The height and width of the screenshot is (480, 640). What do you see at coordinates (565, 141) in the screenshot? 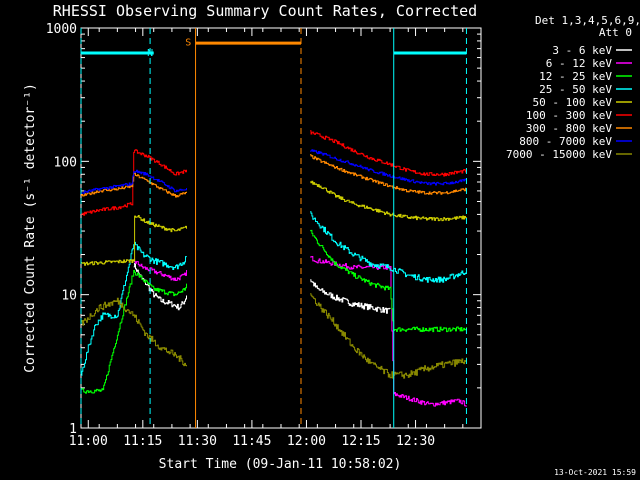
I see `legend-entry: 800 - 7000 keV` at bounding box center [565, 141].